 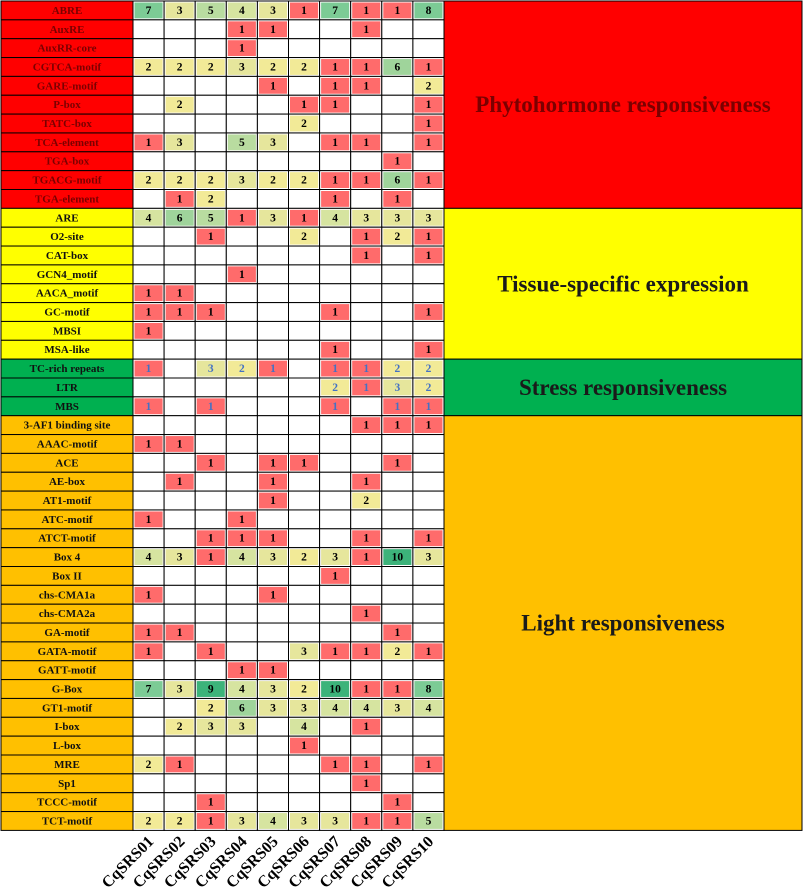 What do you see at coordinates (67, 633) in the screenshot?
I see `row-label: GA-motif` at bounding box center [67, 633].